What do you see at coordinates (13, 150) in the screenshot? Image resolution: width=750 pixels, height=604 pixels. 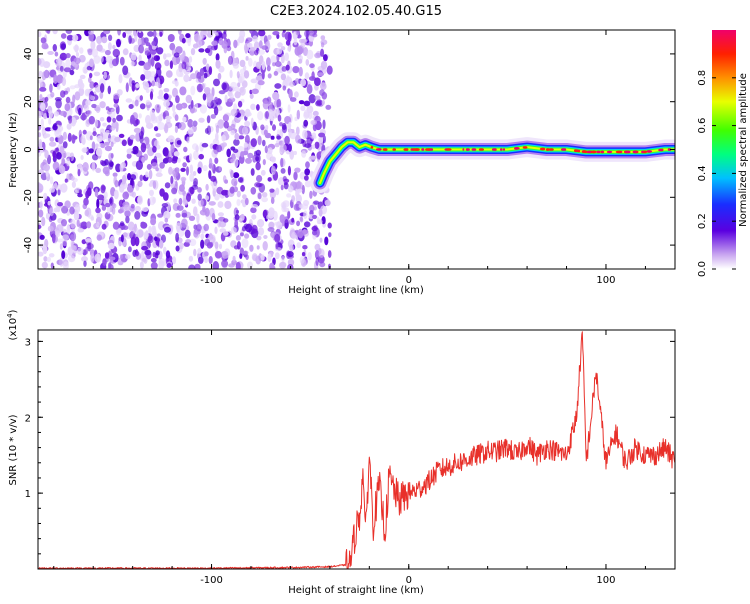 I see `top-y-axis-label: Frequency (Hz)` at bounding box center [13, 150].